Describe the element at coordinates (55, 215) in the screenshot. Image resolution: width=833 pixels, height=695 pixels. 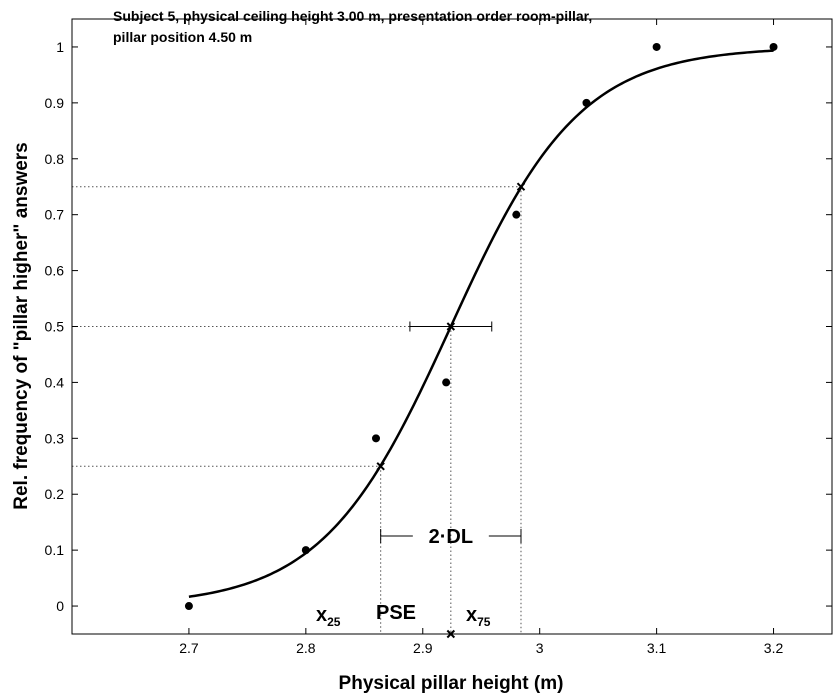
I see `y-tick-label: 0.7` at that location.